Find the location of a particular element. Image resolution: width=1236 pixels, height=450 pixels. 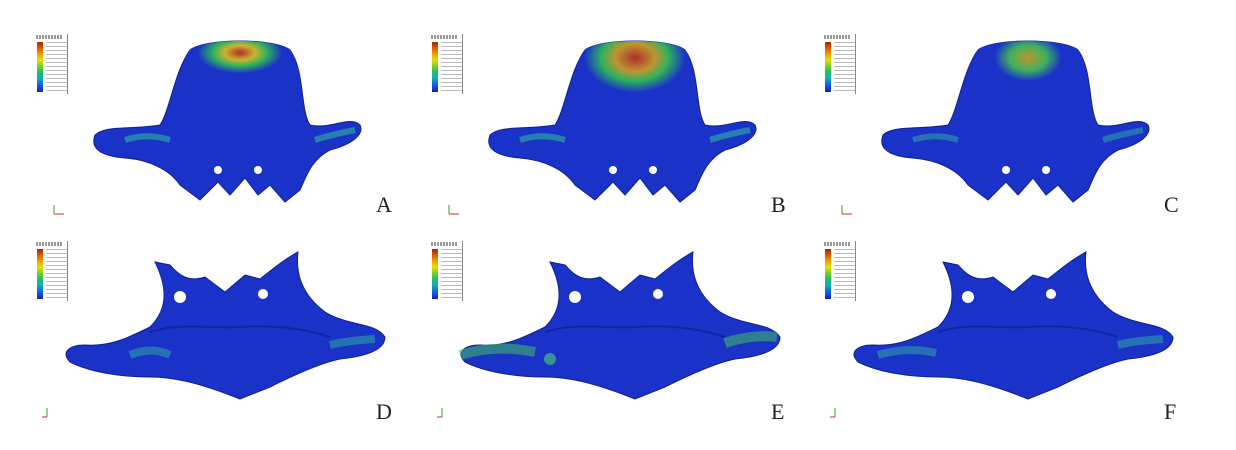

panel-label: C is located at coordinates (1171, 204).